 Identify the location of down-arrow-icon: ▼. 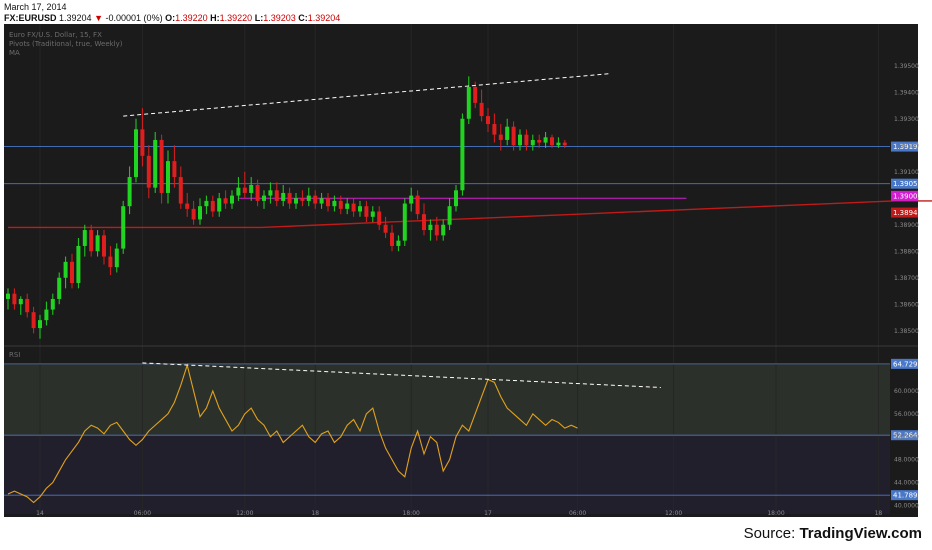
(99, 18).